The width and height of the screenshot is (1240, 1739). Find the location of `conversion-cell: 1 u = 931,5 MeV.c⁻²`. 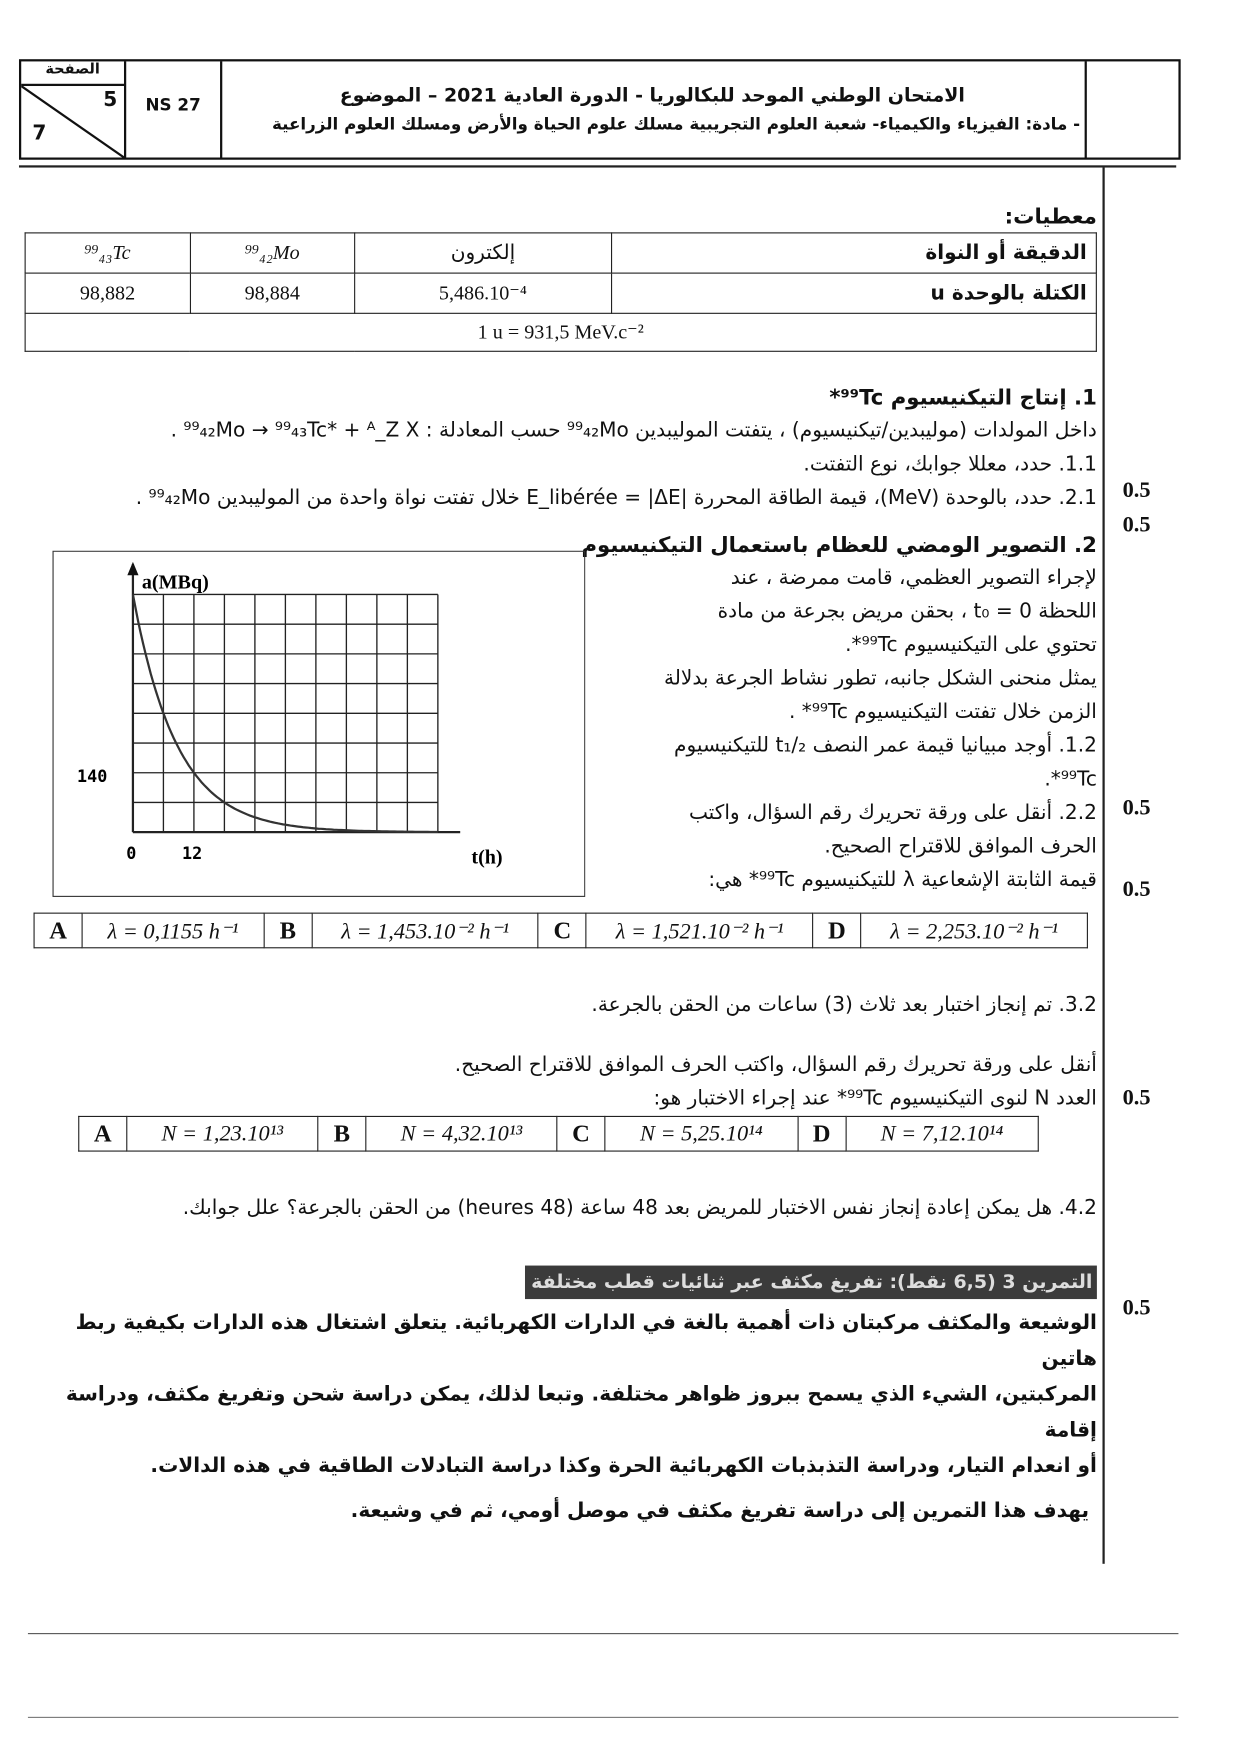

conversion-cell: 1 u = 931,5 MeV.c⁻² is located at coordinates (560, 332).